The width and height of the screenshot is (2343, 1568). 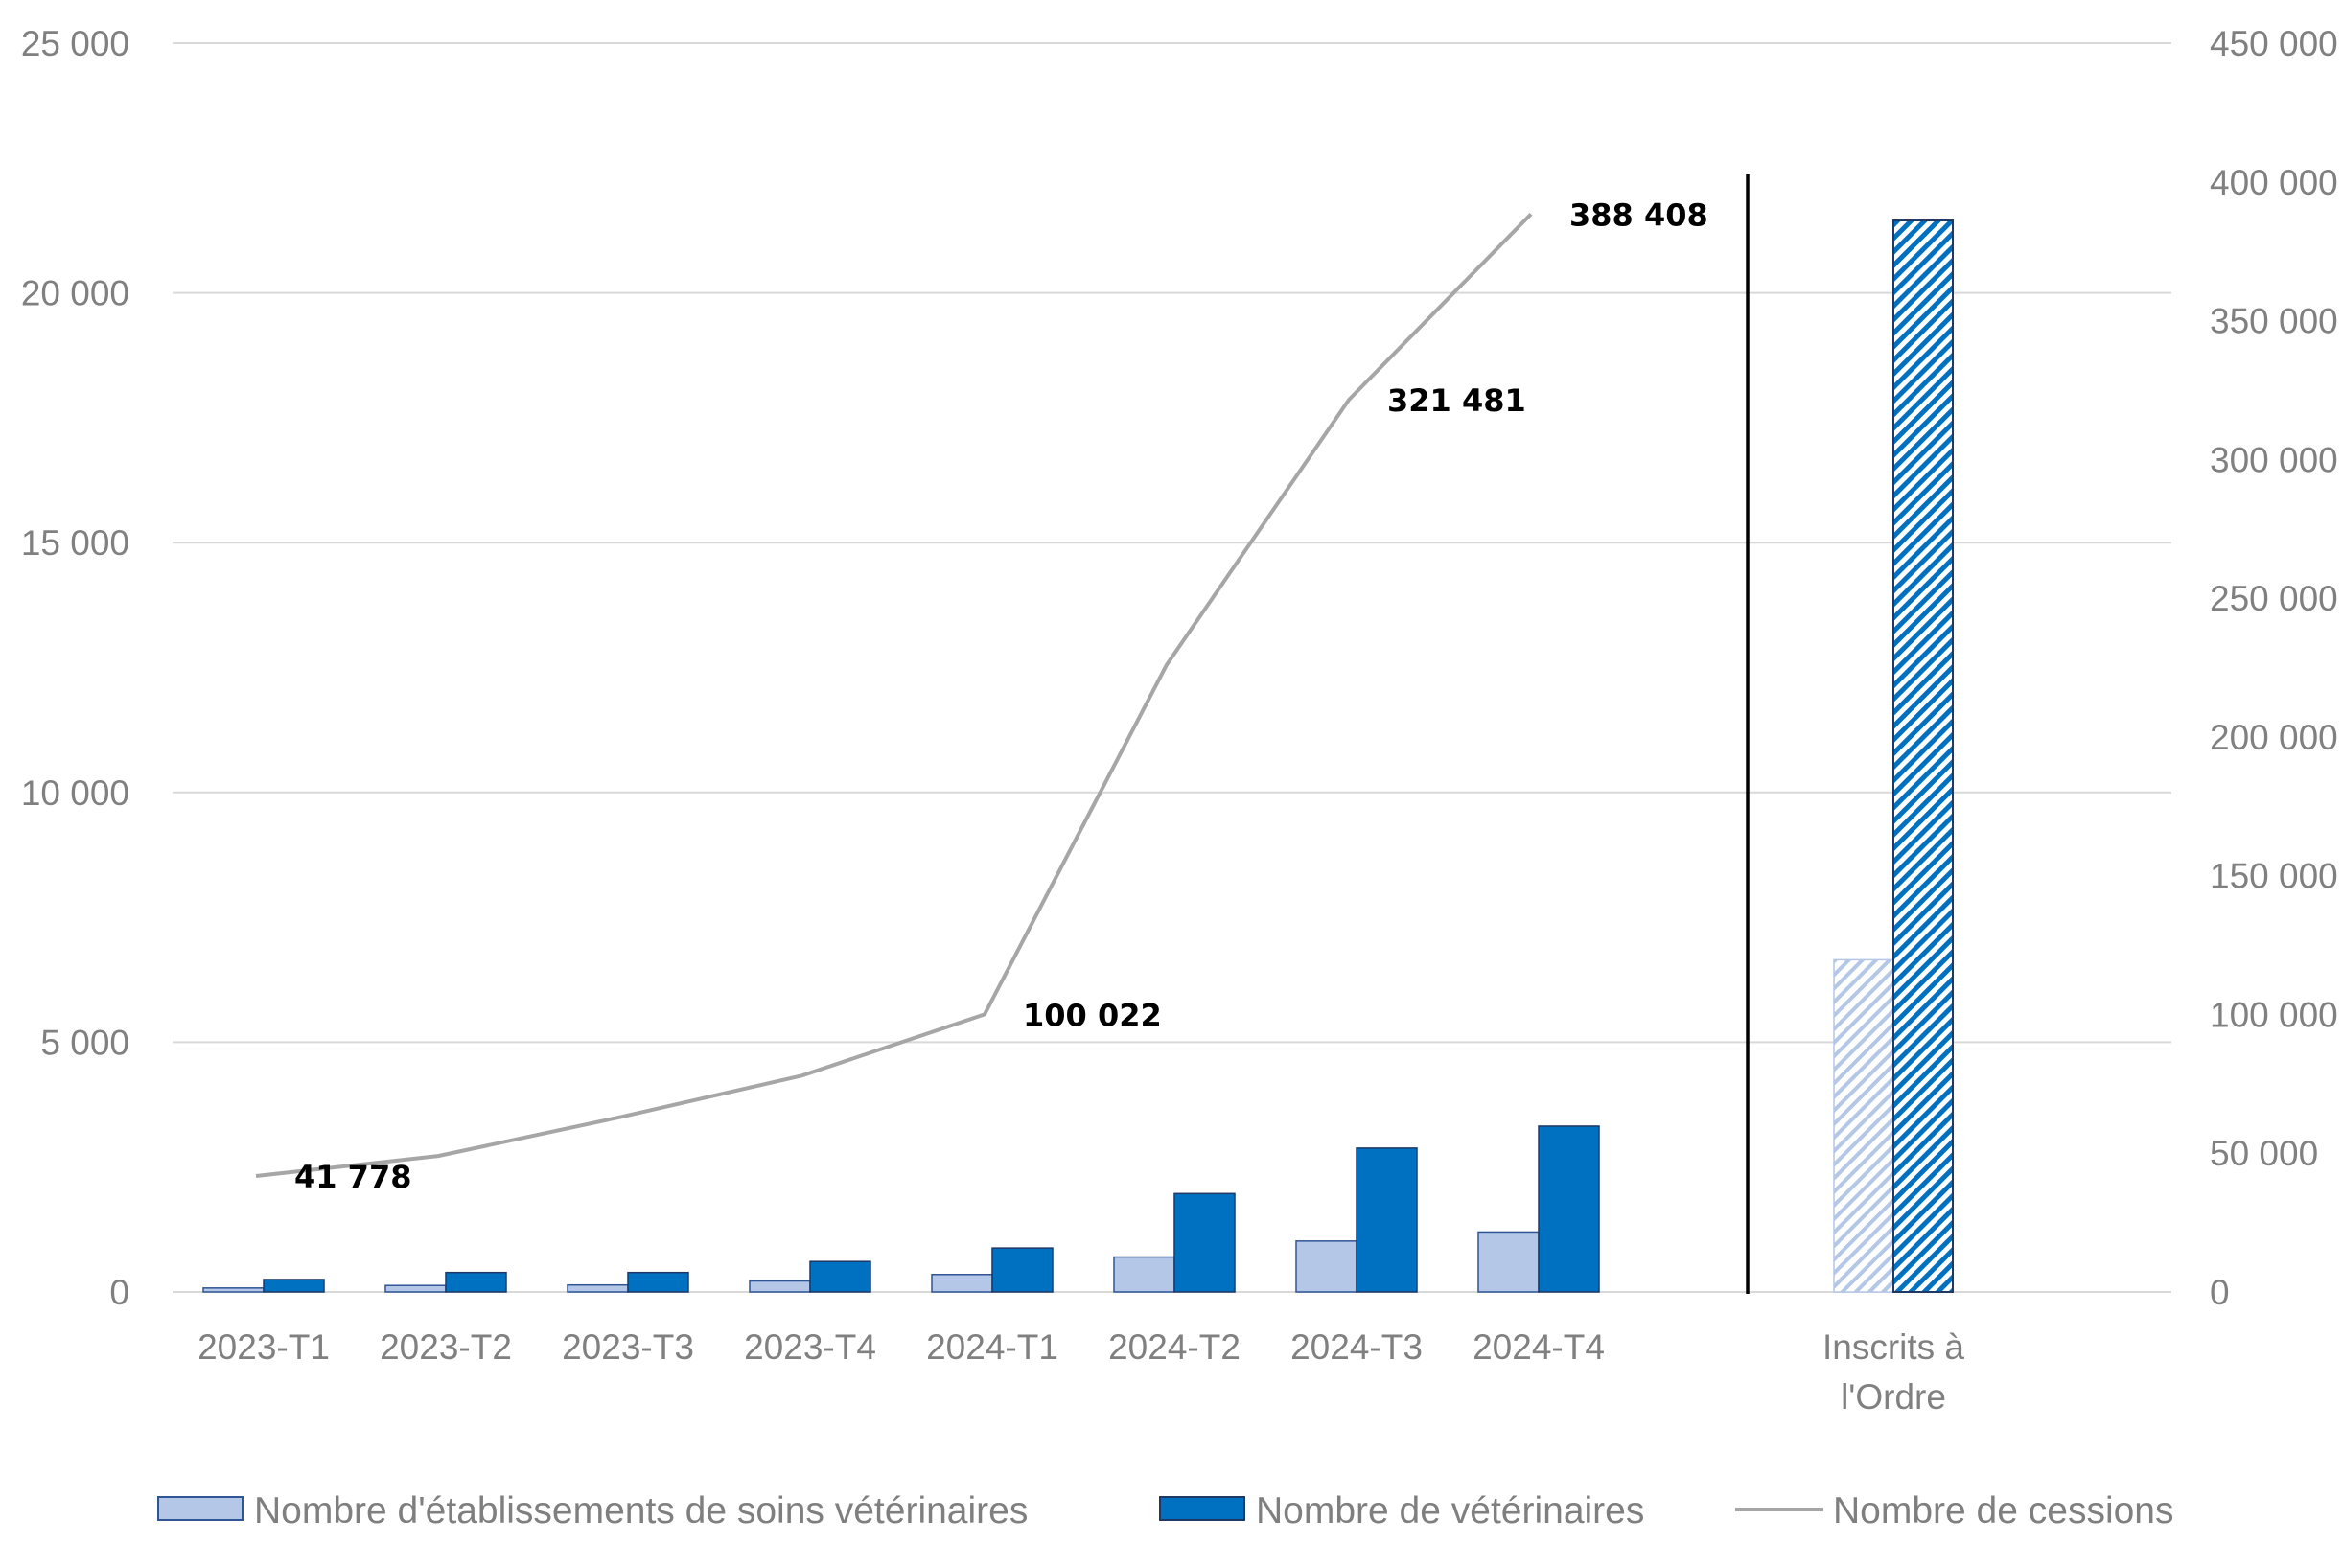 What do you see at coordinates (446, 1347) in the screenshot?
I see `category-label: 2023-T2` at bounding box center [446, 1347].